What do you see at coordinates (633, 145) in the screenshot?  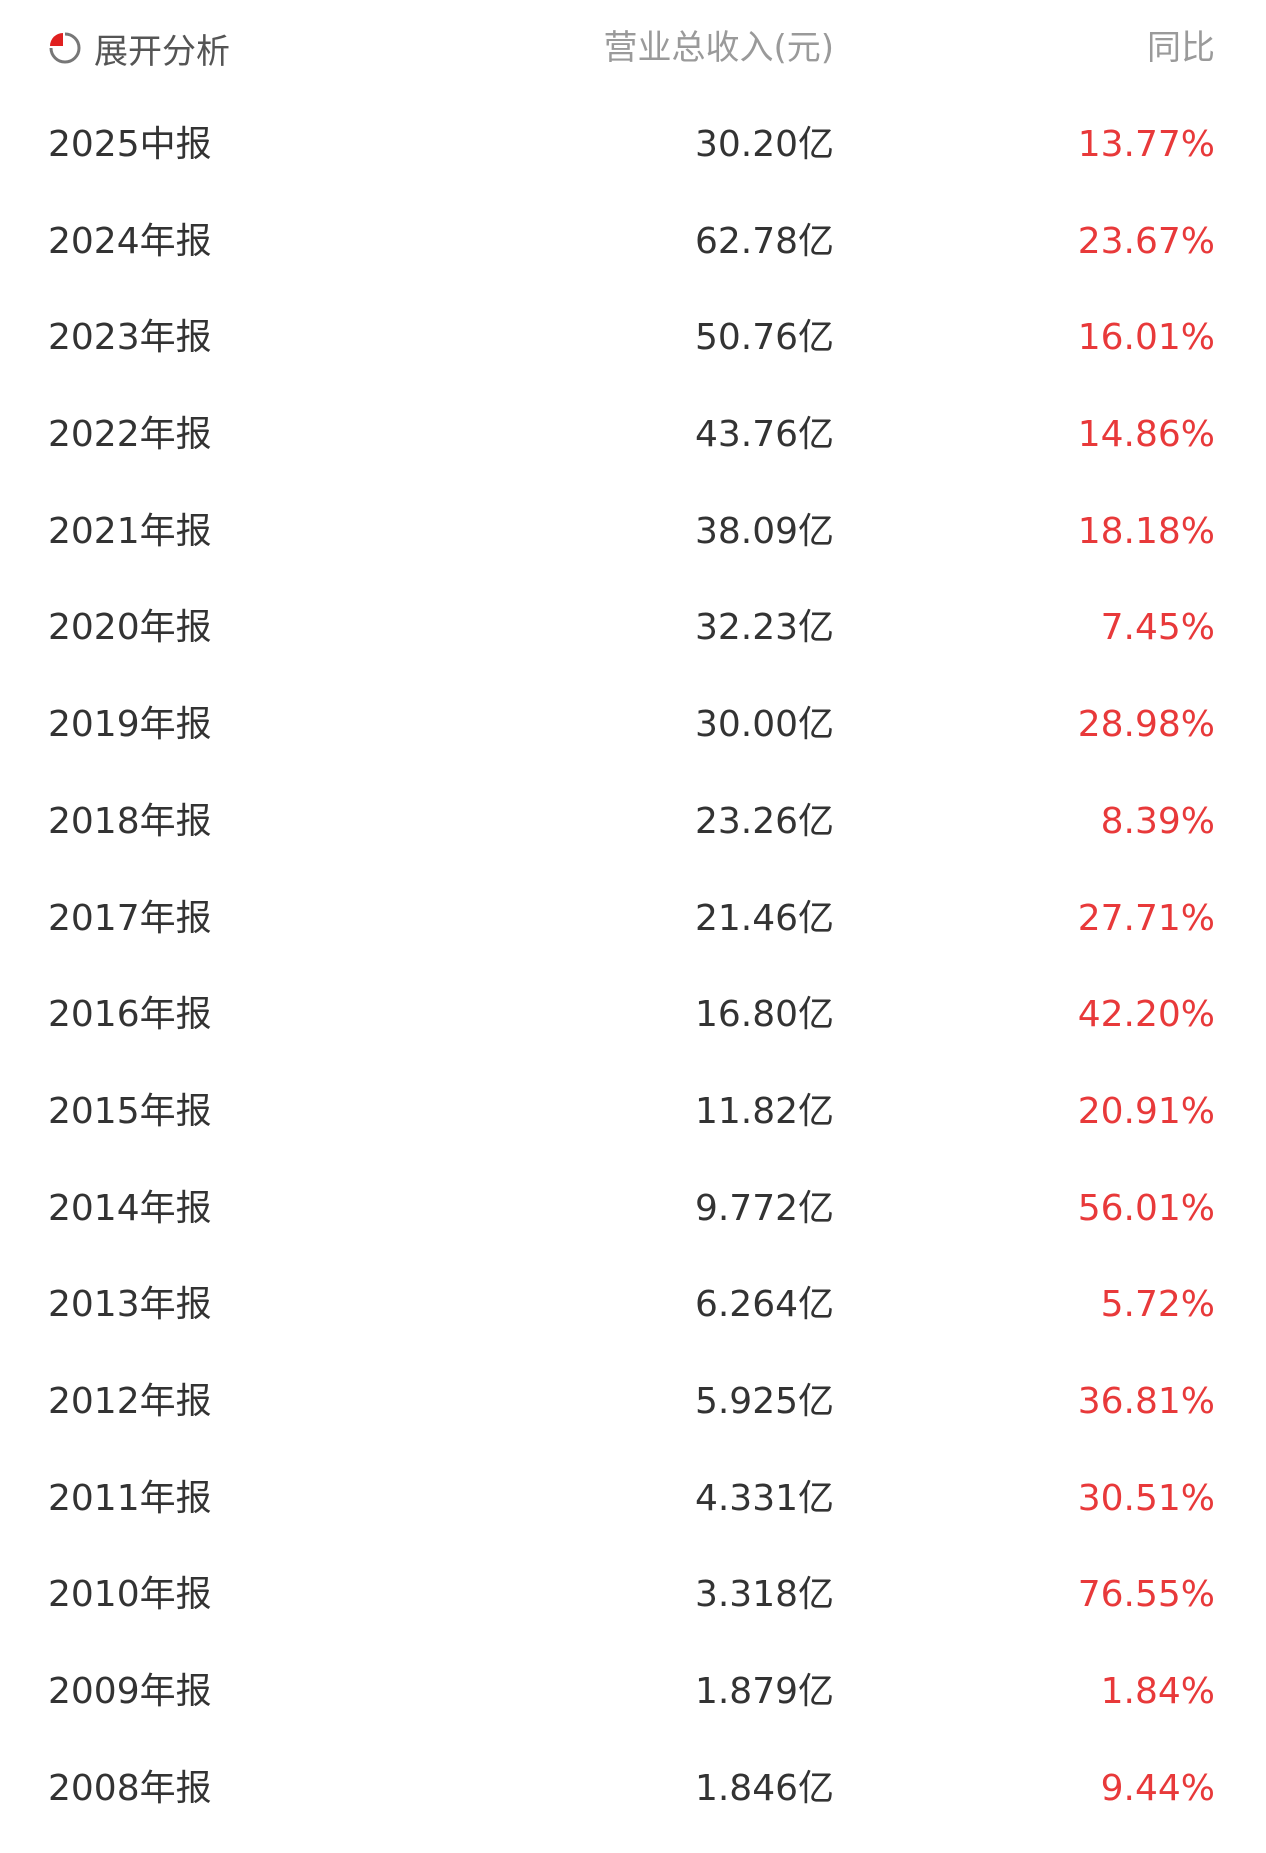 I see `table-row: 2025中报 30.20亿 13.77%` at bounding box center [633, 145].